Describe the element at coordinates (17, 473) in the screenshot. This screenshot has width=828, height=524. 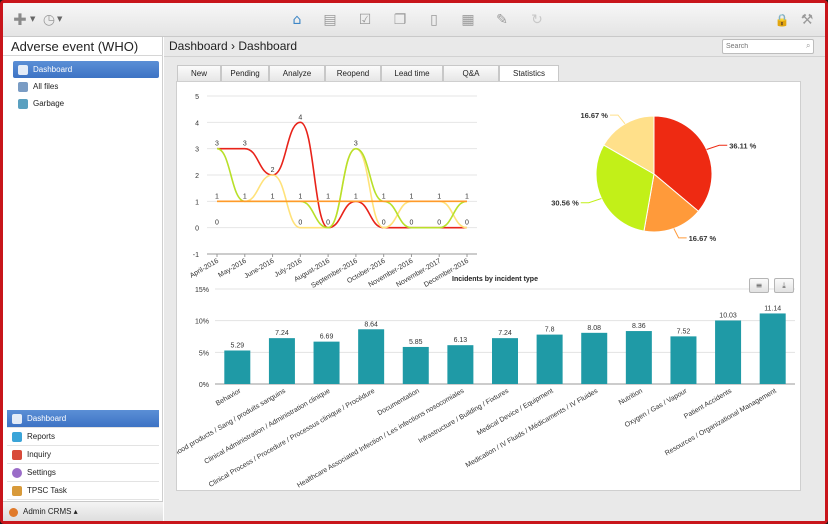
I see `settings-icon` at that location.